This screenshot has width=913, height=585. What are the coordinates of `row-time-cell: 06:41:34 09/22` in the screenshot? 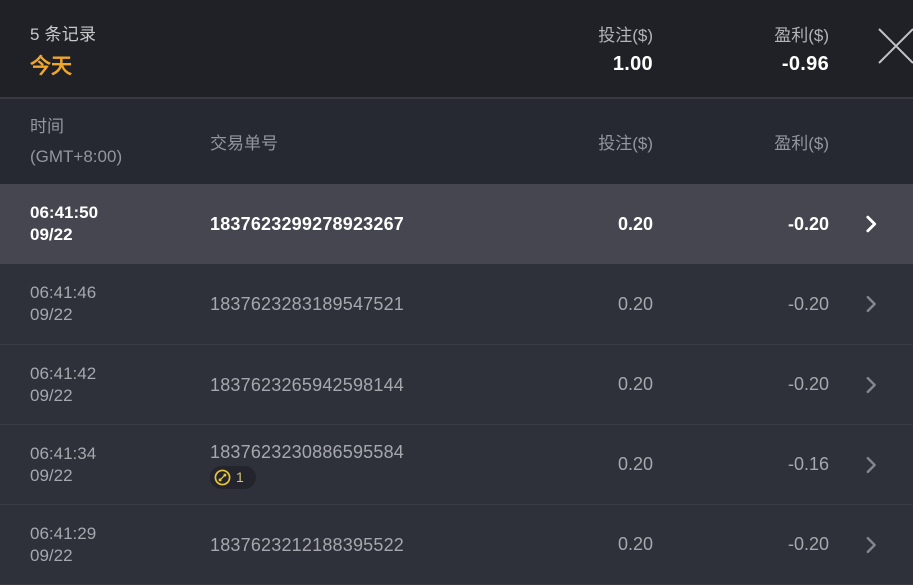 It's located at (105, 465).